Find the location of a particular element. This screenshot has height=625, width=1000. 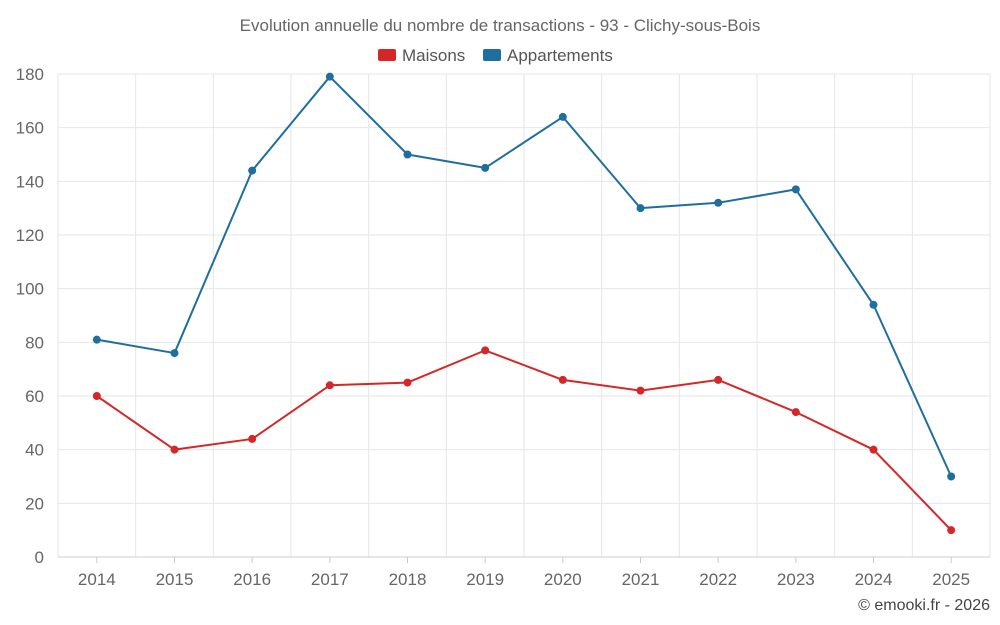

y-tick-label: 140 is located at coordinates (30, 181).